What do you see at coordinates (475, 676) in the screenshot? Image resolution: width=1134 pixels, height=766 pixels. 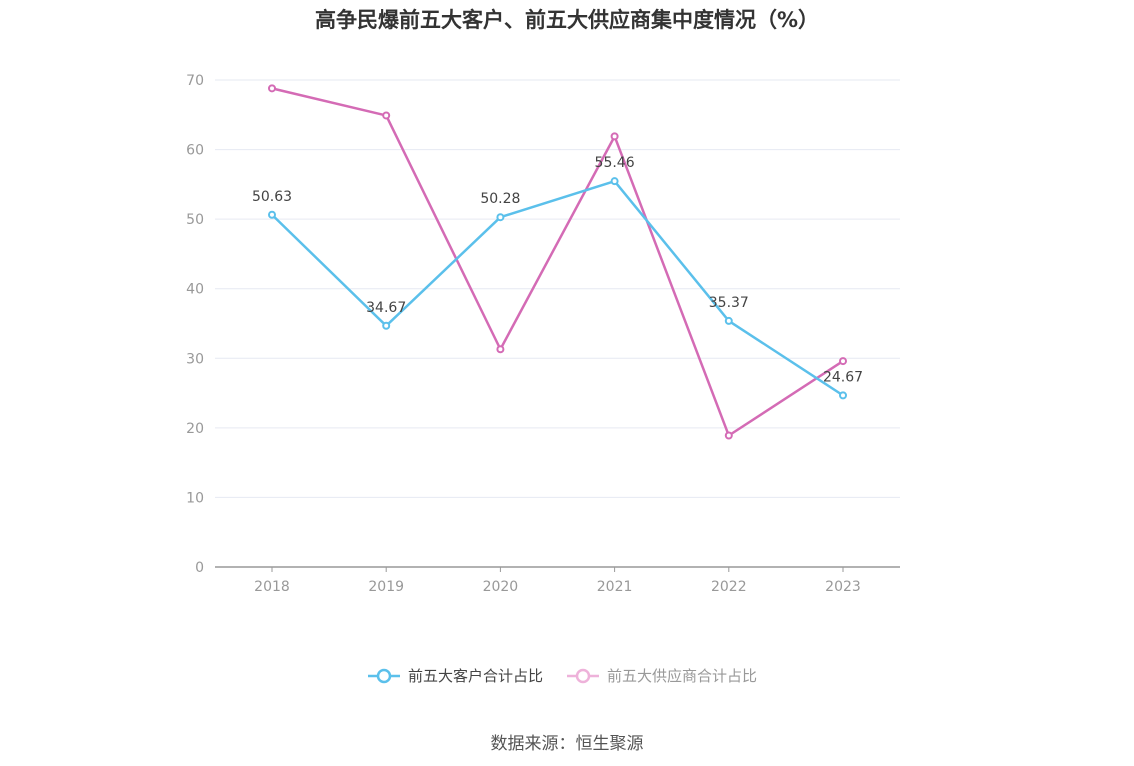 I see `legend-label: 前五大客户合计占比` at bounding box center [475, 676].